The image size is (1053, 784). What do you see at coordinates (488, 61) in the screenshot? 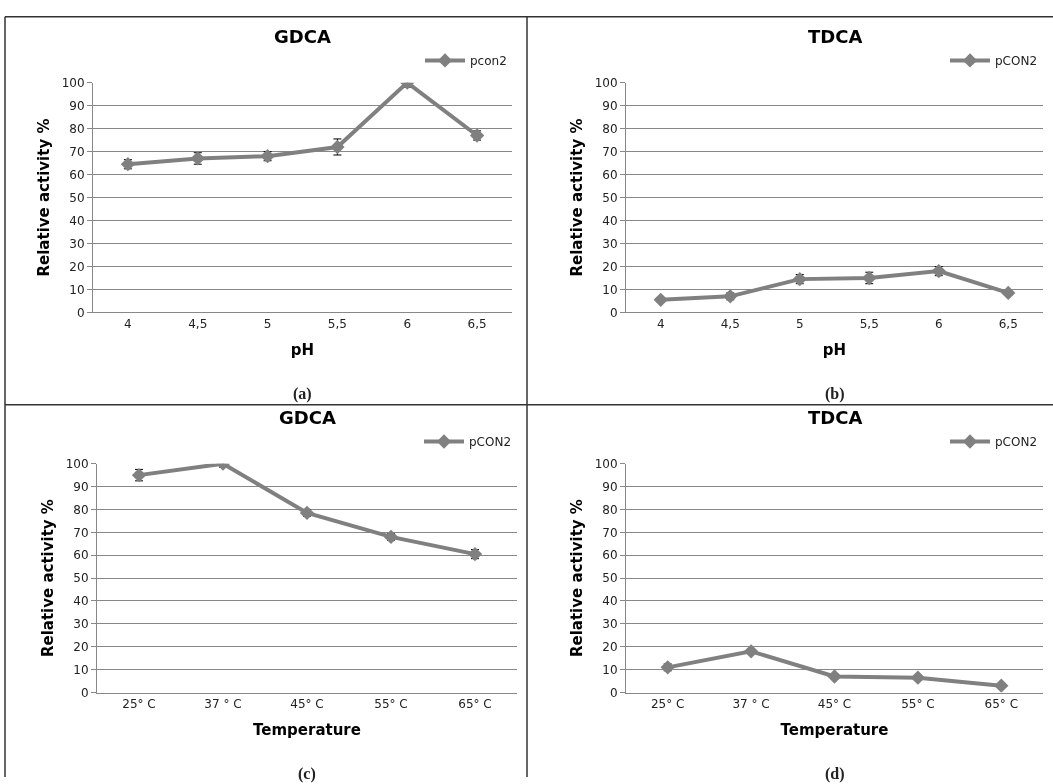
I see `legend-label: pcon2` at bounding box center [488, 61].